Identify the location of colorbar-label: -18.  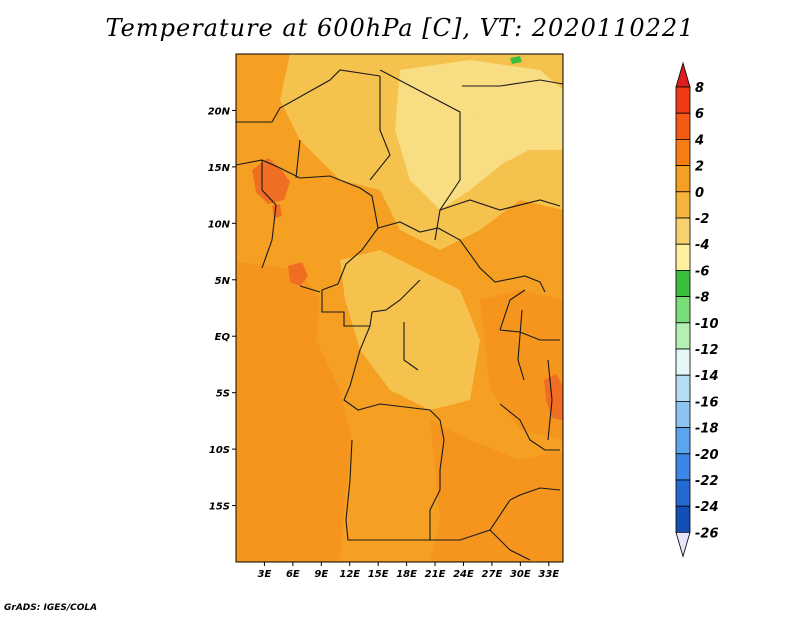
(707, 429).